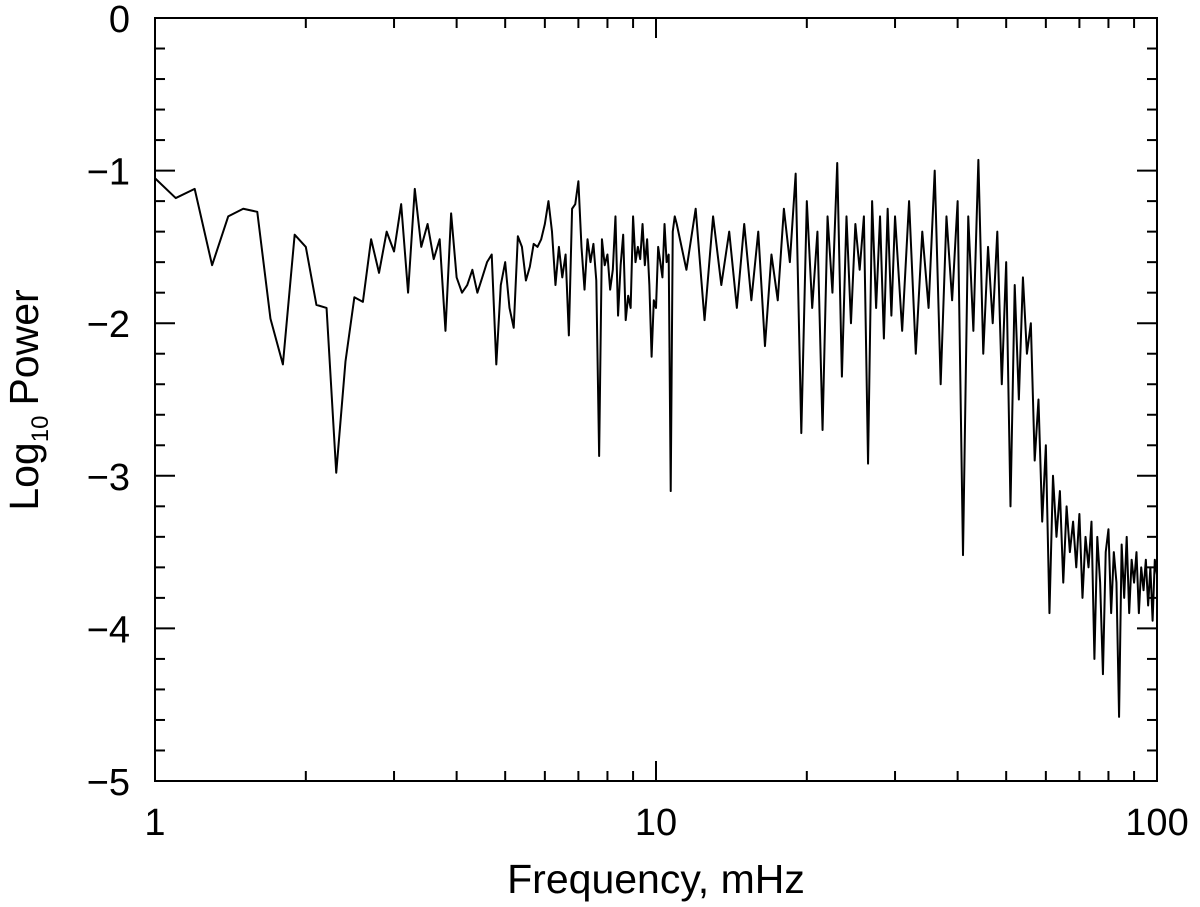  What do you see at coordinates (24, 476) in the screenshot?
I see `y-label-base: Log` at bounding box center [24, 476].